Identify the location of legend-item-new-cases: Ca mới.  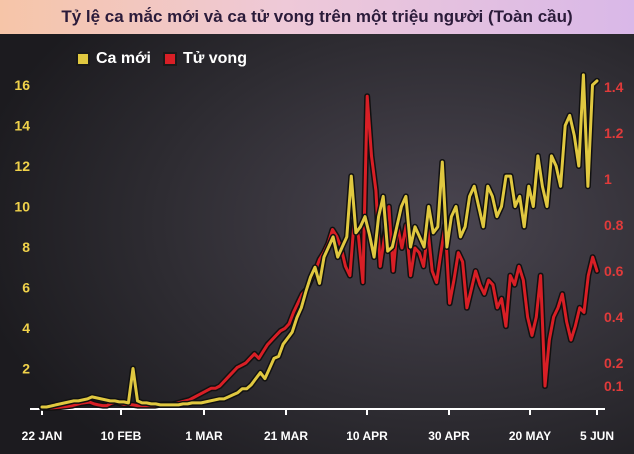
(113, 59).